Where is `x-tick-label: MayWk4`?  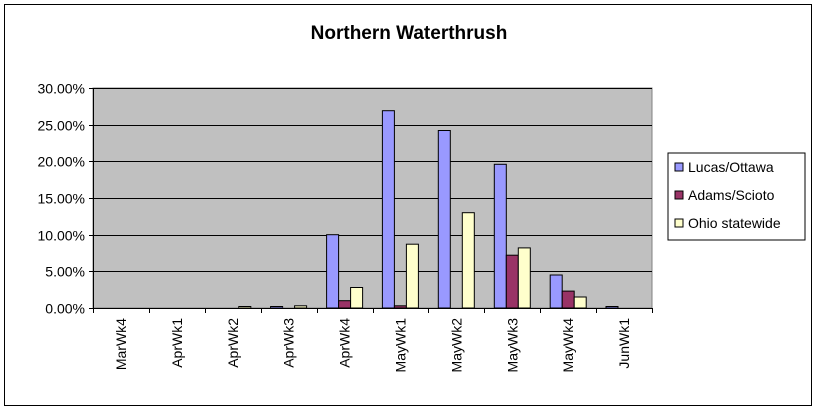
x-tick-label: MayWk4 is located at coordinates (568, 345).